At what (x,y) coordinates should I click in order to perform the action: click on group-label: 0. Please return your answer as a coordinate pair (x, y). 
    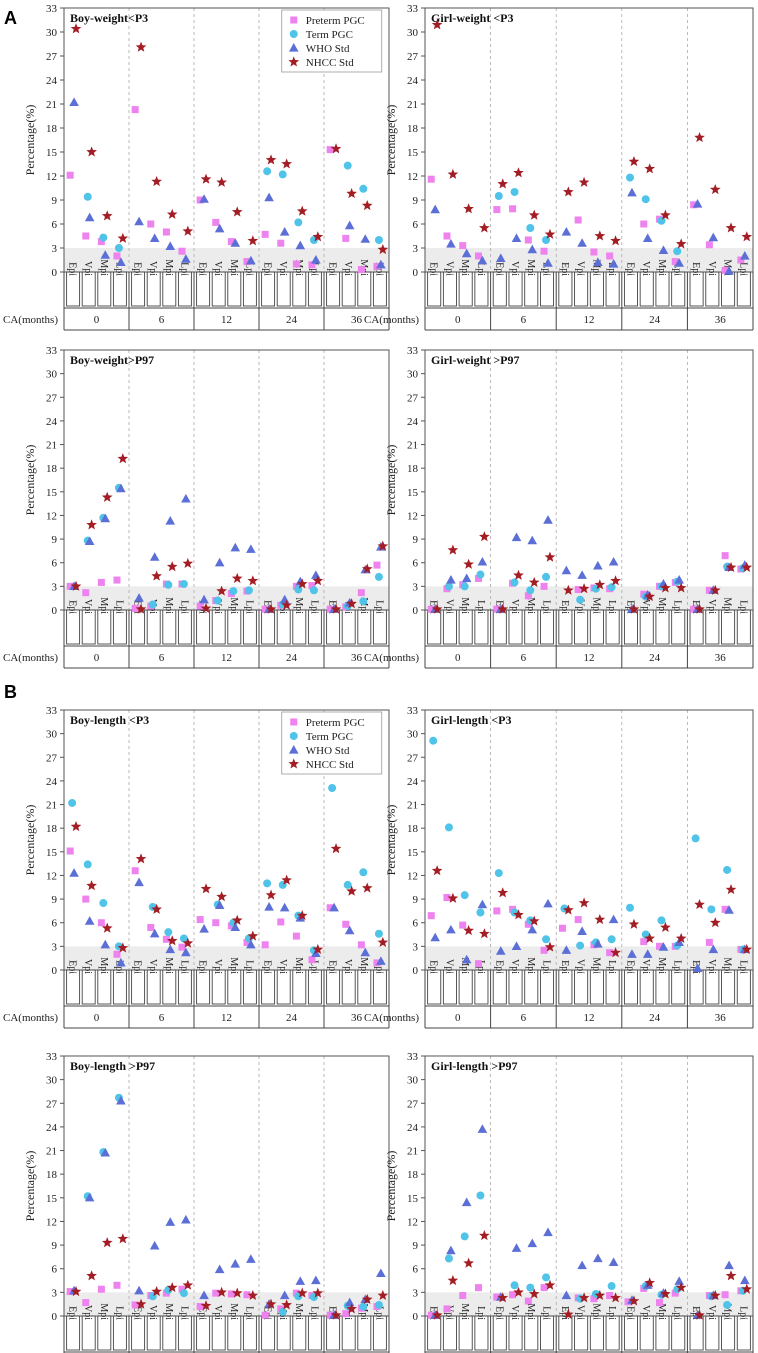
    Looking at the image, I should click on (97, 320).